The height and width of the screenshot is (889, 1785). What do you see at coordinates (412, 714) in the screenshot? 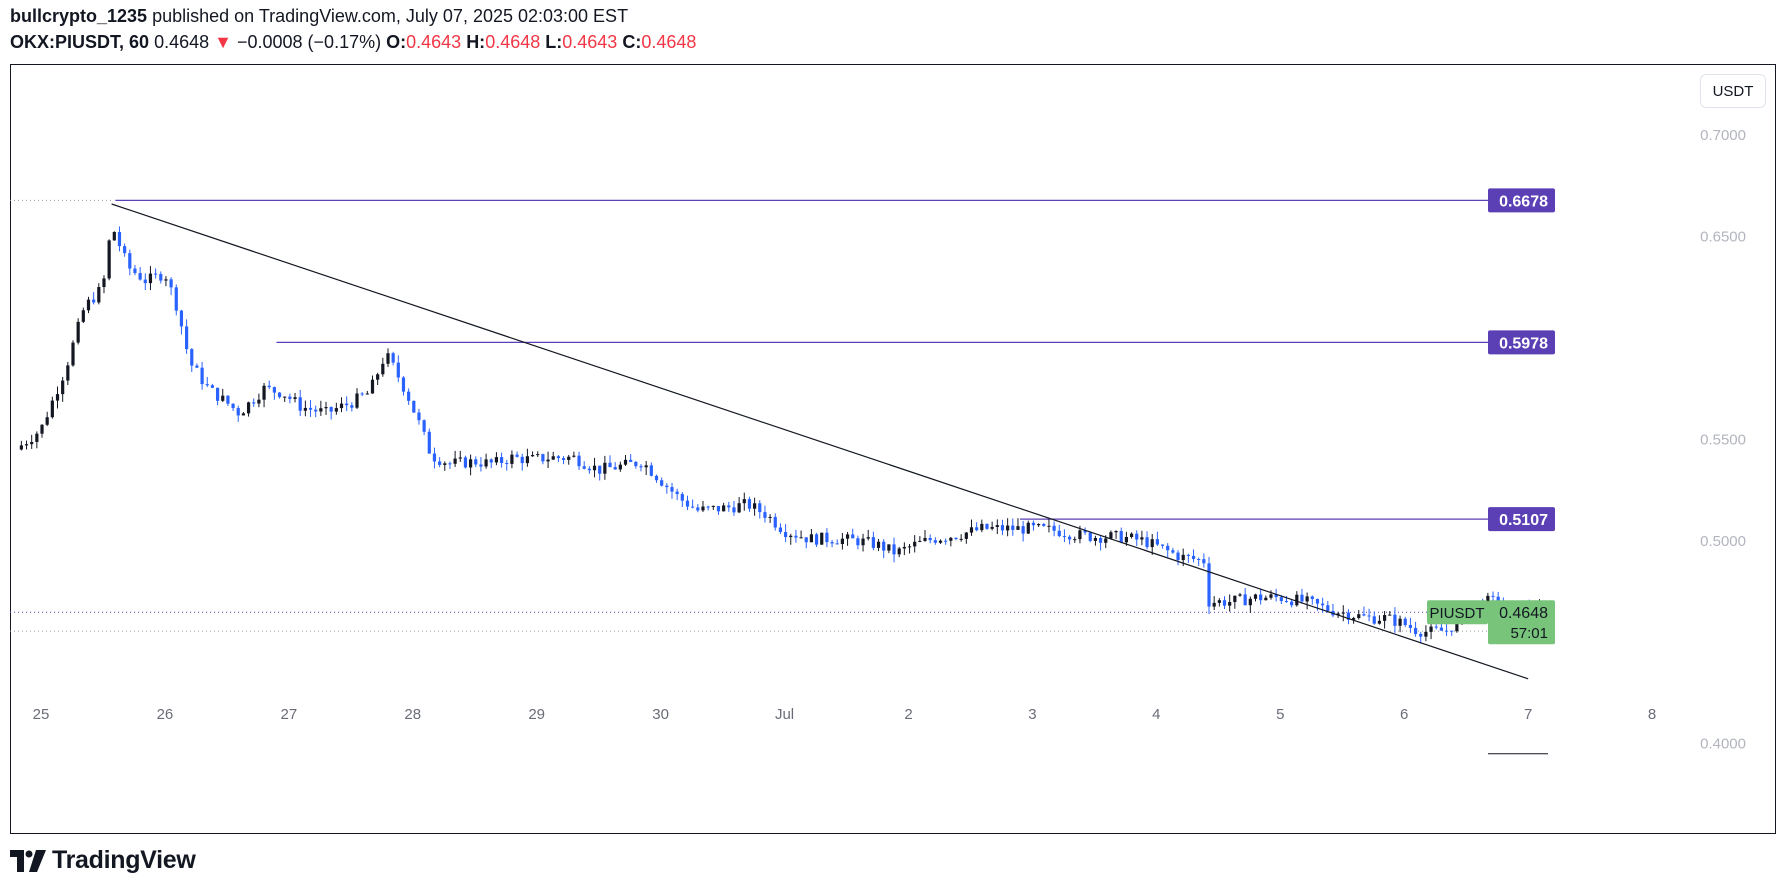
I see `x-tick-label: 28` at bounding box center [412, 714].